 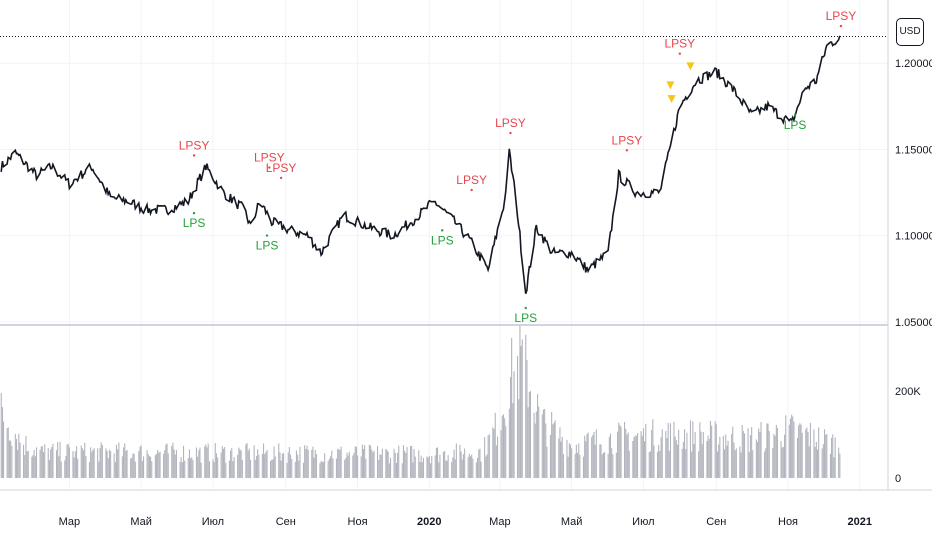 I want to click on price-tick-label: 1.15000, so click(x=913, y=150).